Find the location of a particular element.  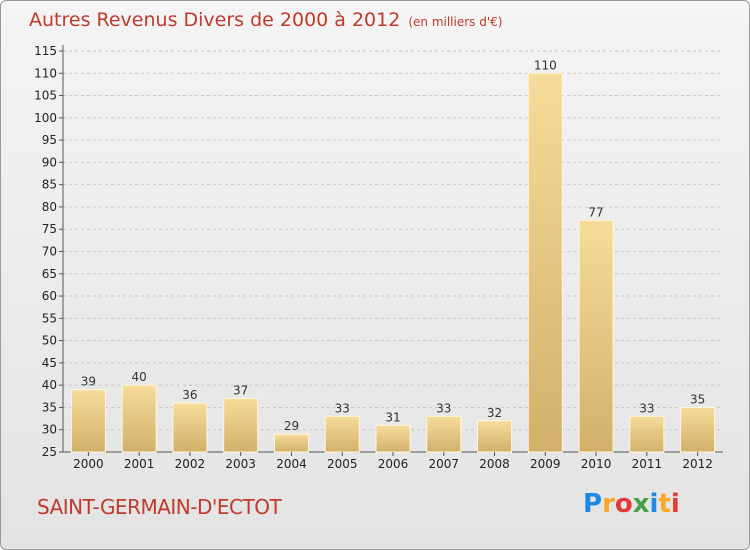

y-tick-label: 65 is located at coordinates (49, 274).